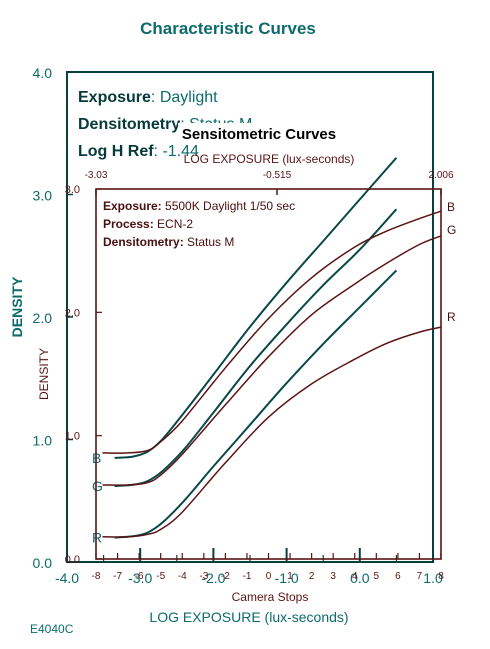  Describe the element at coordinates (83, 375) in the screenshot. I see `inner-y-axis: 0.0 1.0 2.0 3.0` at that location.